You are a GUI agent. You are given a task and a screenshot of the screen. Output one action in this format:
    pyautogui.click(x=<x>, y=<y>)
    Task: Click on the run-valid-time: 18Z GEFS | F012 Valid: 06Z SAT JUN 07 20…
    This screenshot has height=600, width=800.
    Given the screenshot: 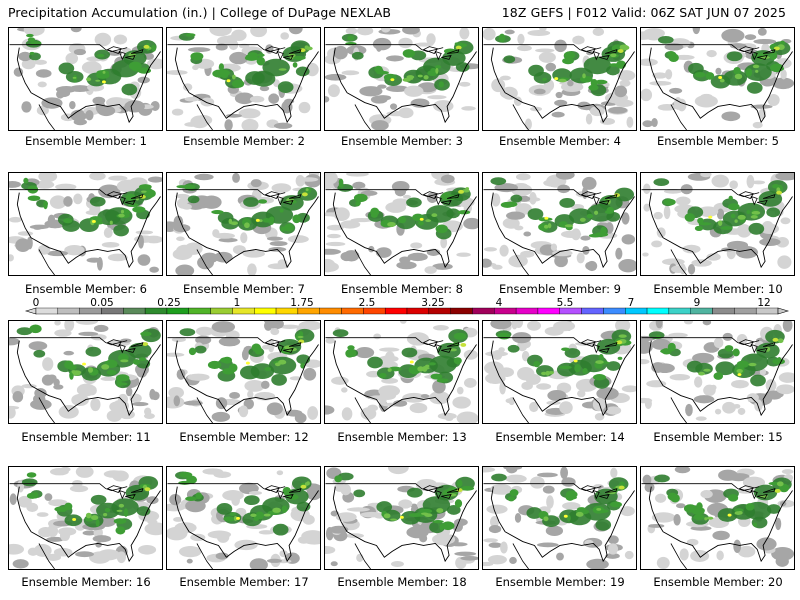 What is the action you would take?
    pyautogui.click(x=643, y=12)
    